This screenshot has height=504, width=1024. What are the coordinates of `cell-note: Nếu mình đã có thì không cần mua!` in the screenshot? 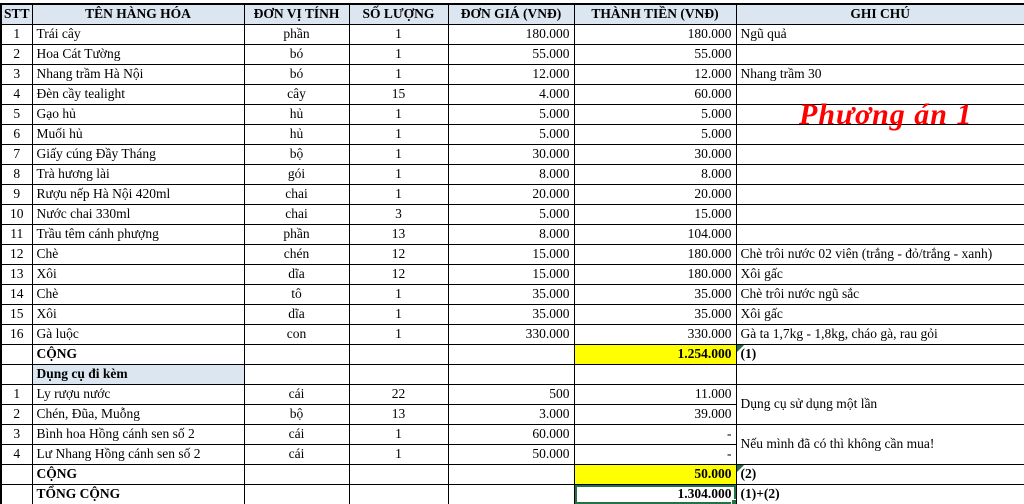 It's located at (879, 444).